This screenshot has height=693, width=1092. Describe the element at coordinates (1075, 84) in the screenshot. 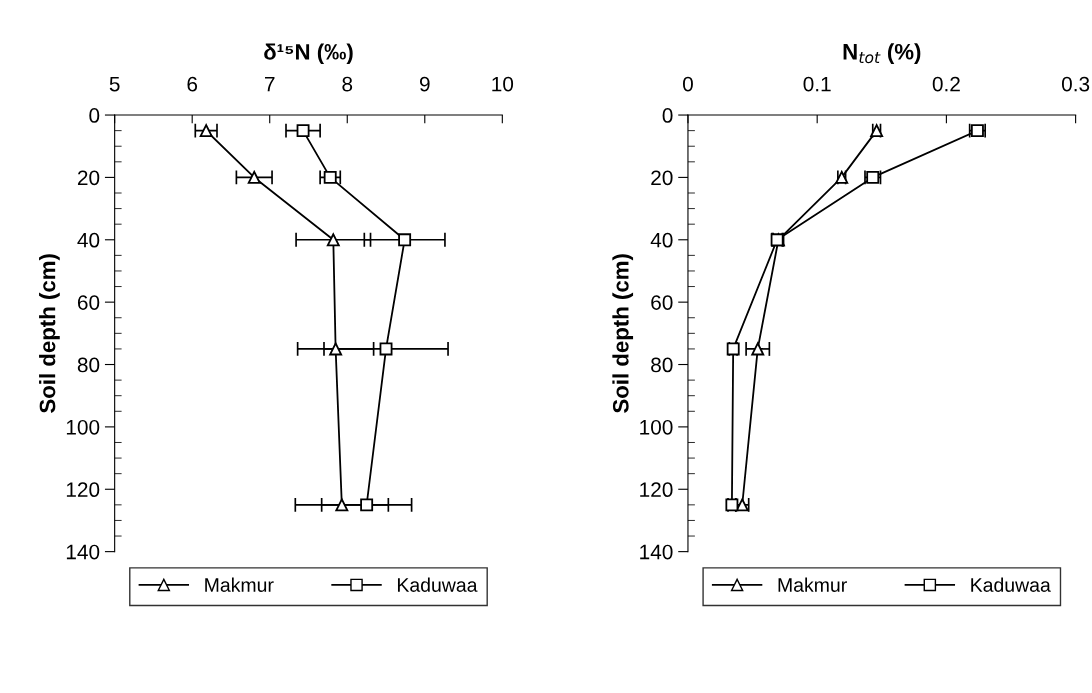

I see `x-tick-label: 0.3` at that location.